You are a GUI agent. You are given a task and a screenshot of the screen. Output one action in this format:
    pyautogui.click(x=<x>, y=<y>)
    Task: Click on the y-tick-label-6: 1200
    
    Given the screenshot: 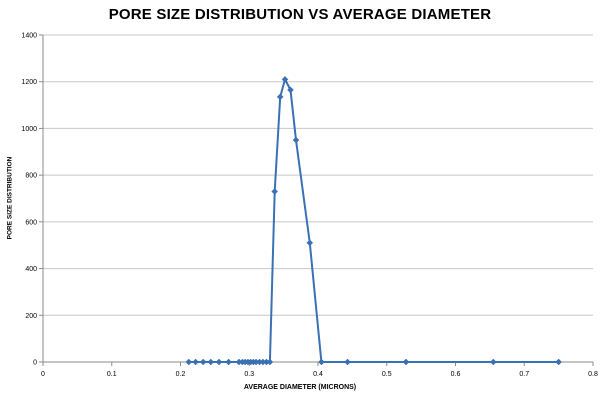 What is the action you would take?
    pyautogui.click(x=29, y=82)
    